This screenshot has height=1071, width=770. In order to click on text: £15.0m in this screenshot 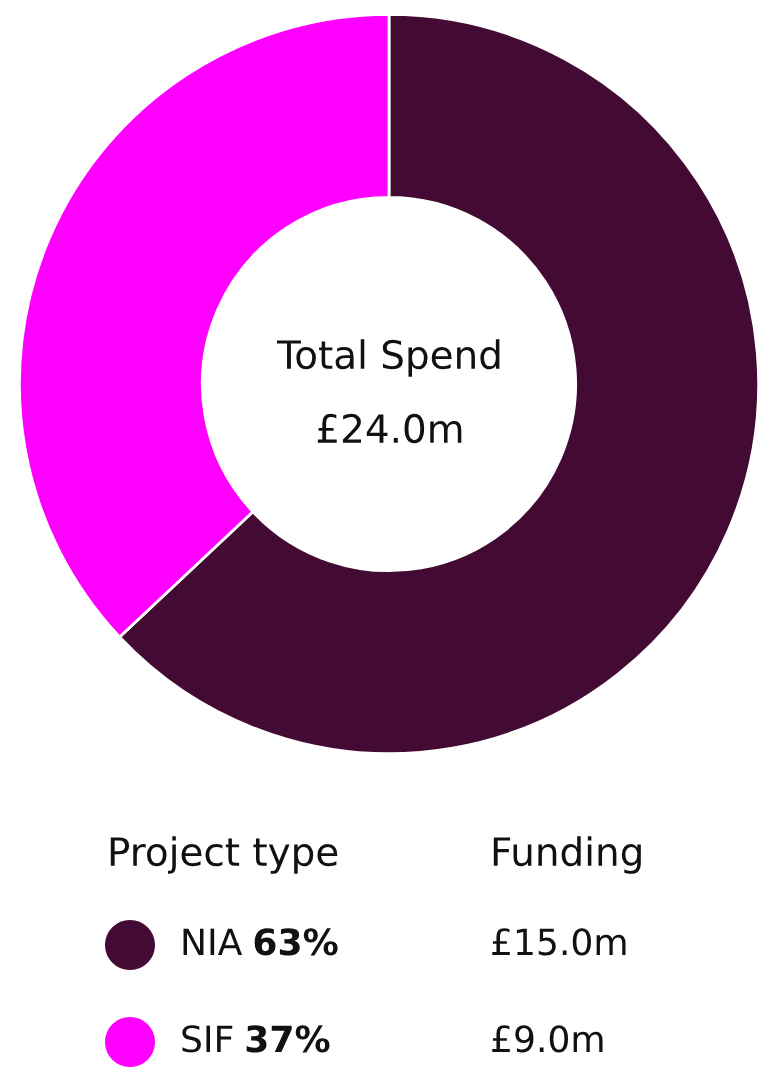, I will do `click(559, 942)`.